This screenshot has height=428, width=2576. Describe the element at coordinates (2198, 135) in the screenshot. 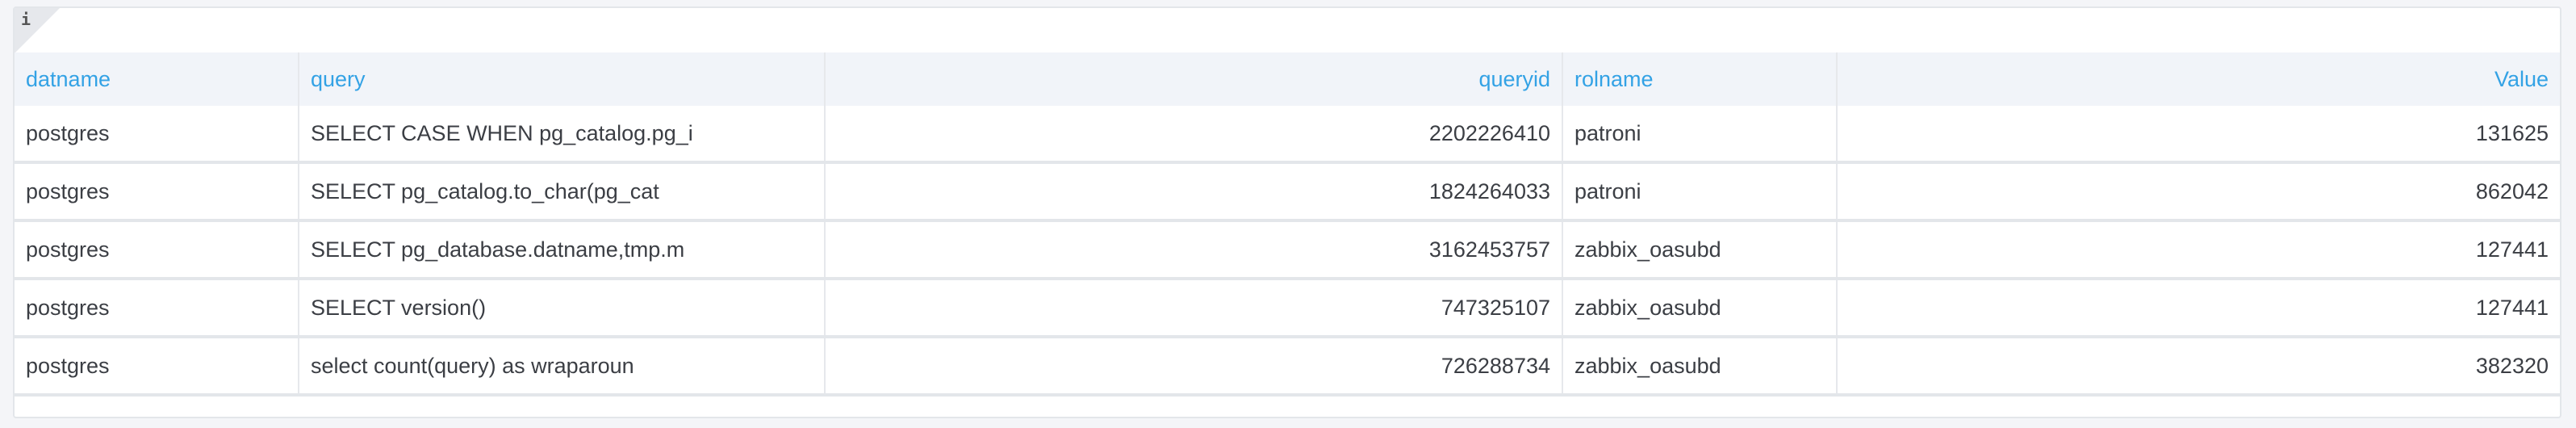

I see `cell-value: 131625` at that location.